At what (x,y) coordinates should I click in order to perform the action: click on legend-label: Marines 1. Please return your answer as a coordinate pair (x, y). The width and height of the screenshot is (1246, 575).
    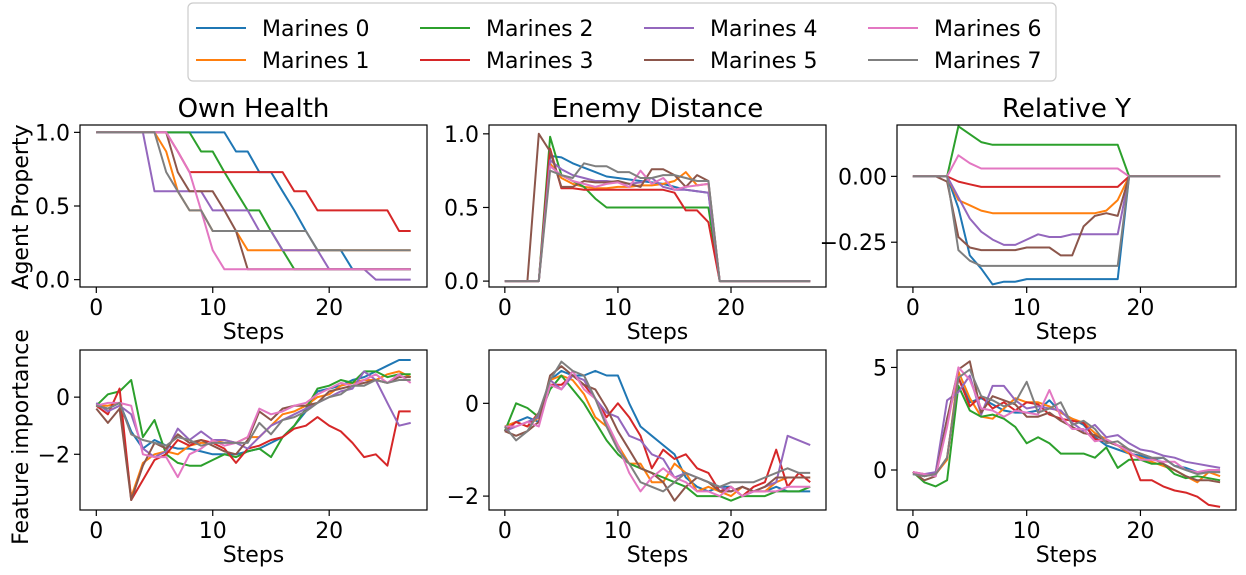
    Looking at the image, I should click on (316, 61).